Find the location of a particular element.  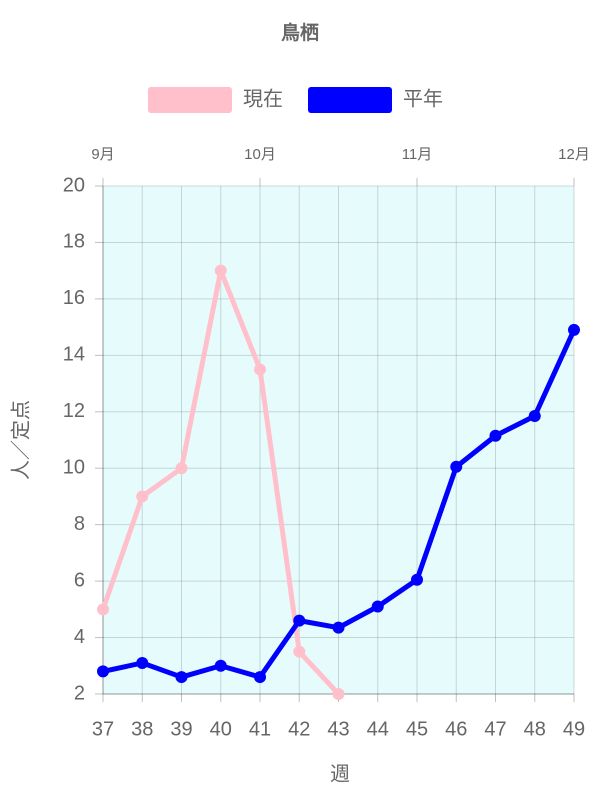

y-tick-label: 10 is located at coordinates (74, 468).